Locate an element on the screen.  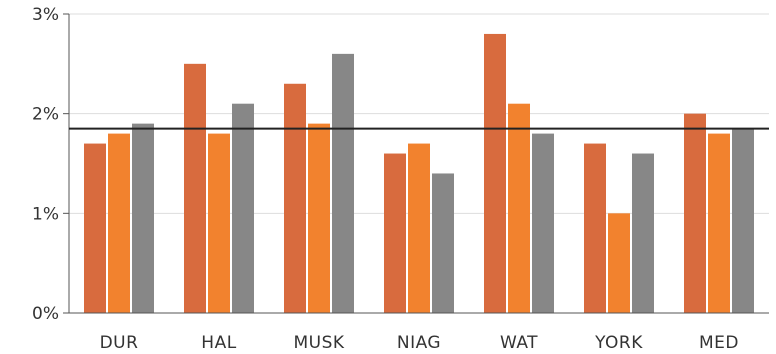
x-tick-labels: DUR HAL MUSK NIAG WAT YORK MED is located at coordinates (419, 343).